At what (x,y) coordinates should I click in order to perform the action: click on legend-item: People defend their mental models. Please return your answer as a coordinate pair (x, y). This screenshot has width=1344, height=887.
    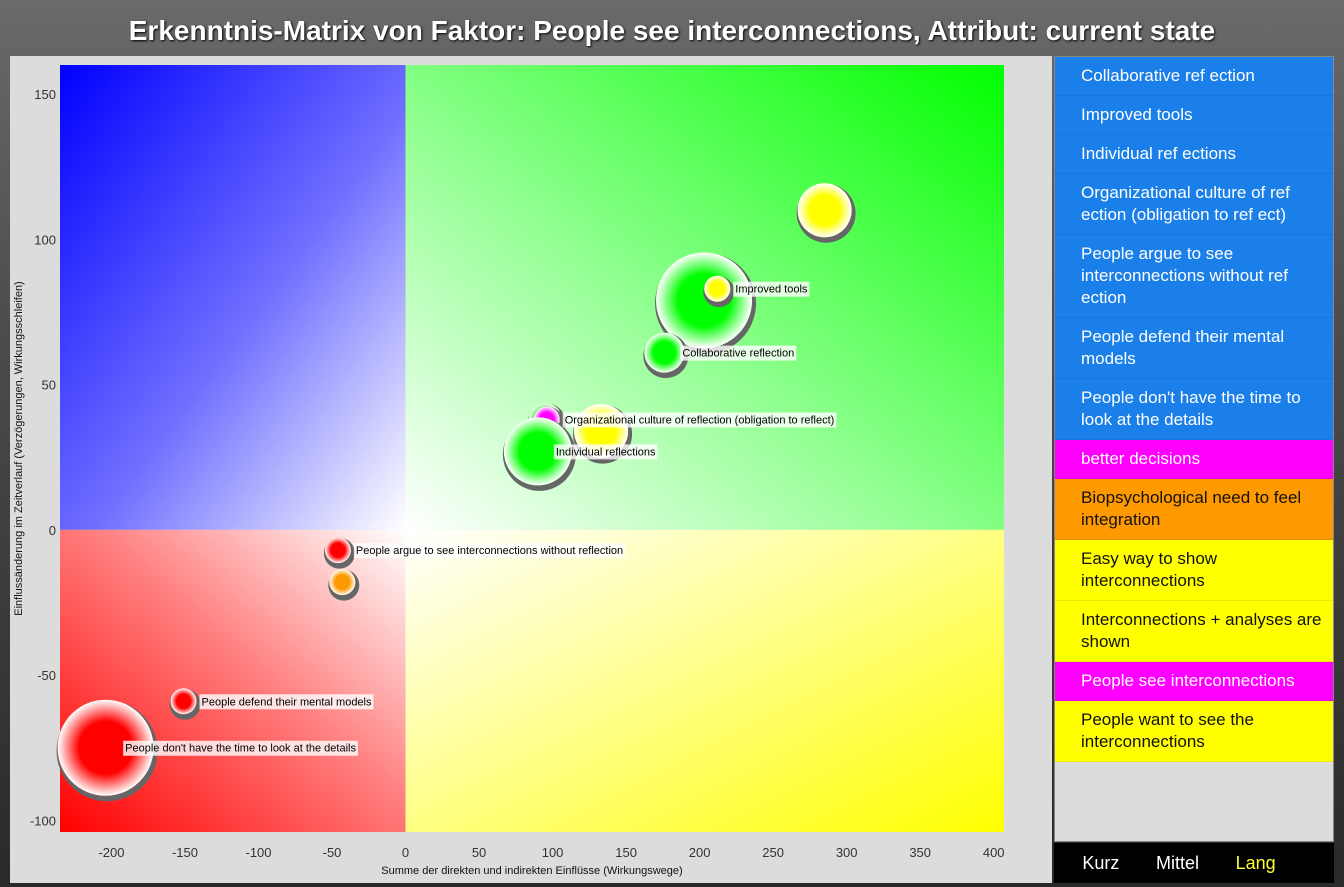
    Looking at the image, I should click on (1194, 348).